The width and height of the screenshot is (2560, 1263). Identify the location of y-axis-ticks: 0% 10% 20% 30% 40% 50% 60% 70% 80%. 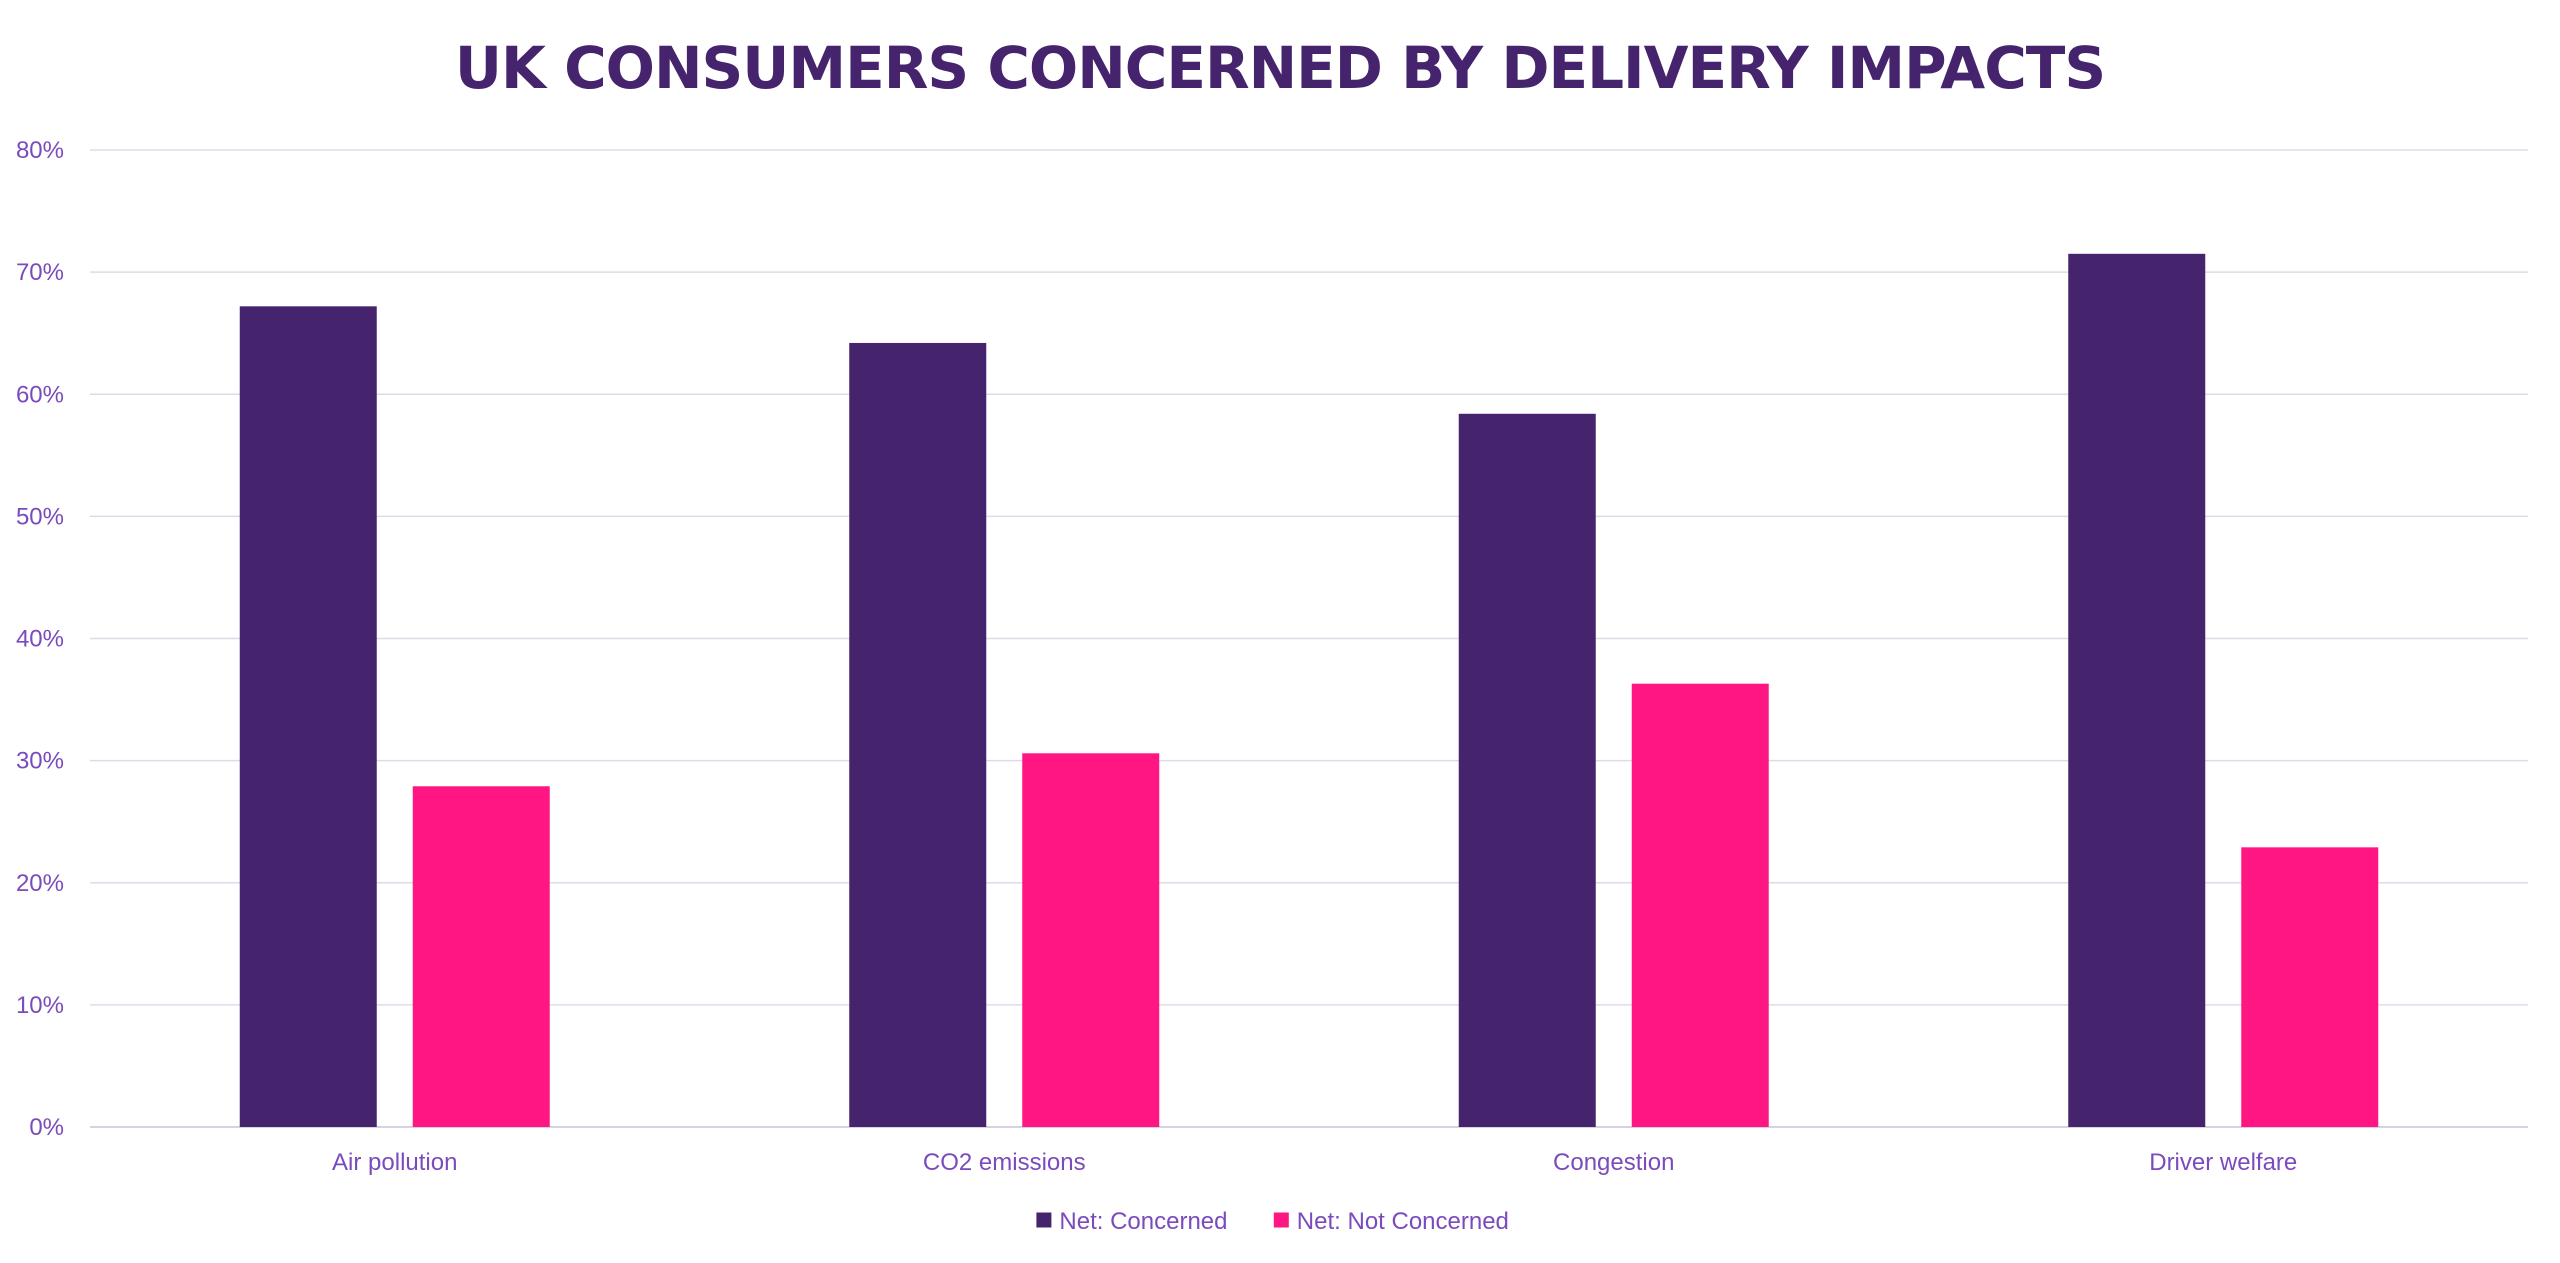
(40, 639).